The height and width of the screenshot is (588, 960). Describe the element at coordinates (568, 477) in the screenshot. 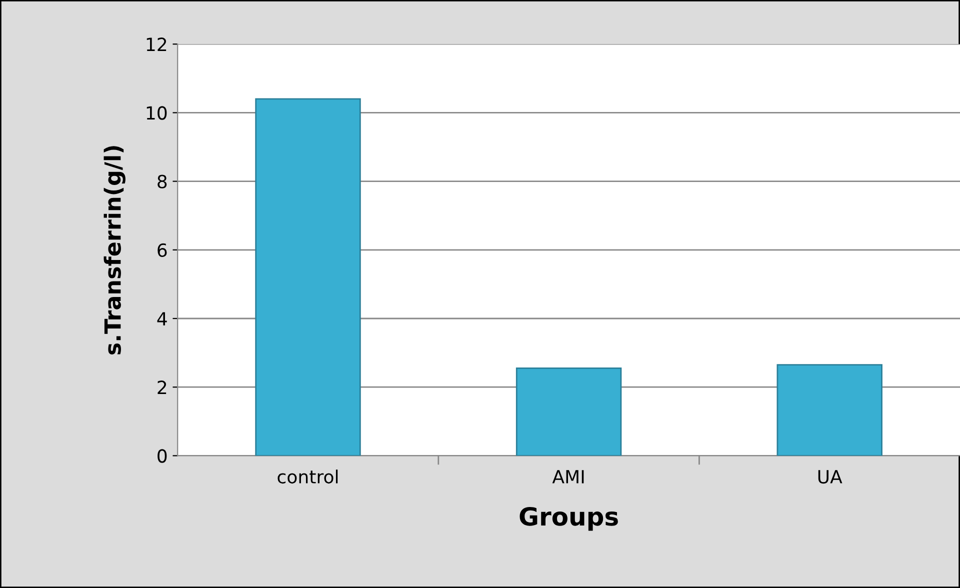

I see `x-tick-label: AMI` at that location.